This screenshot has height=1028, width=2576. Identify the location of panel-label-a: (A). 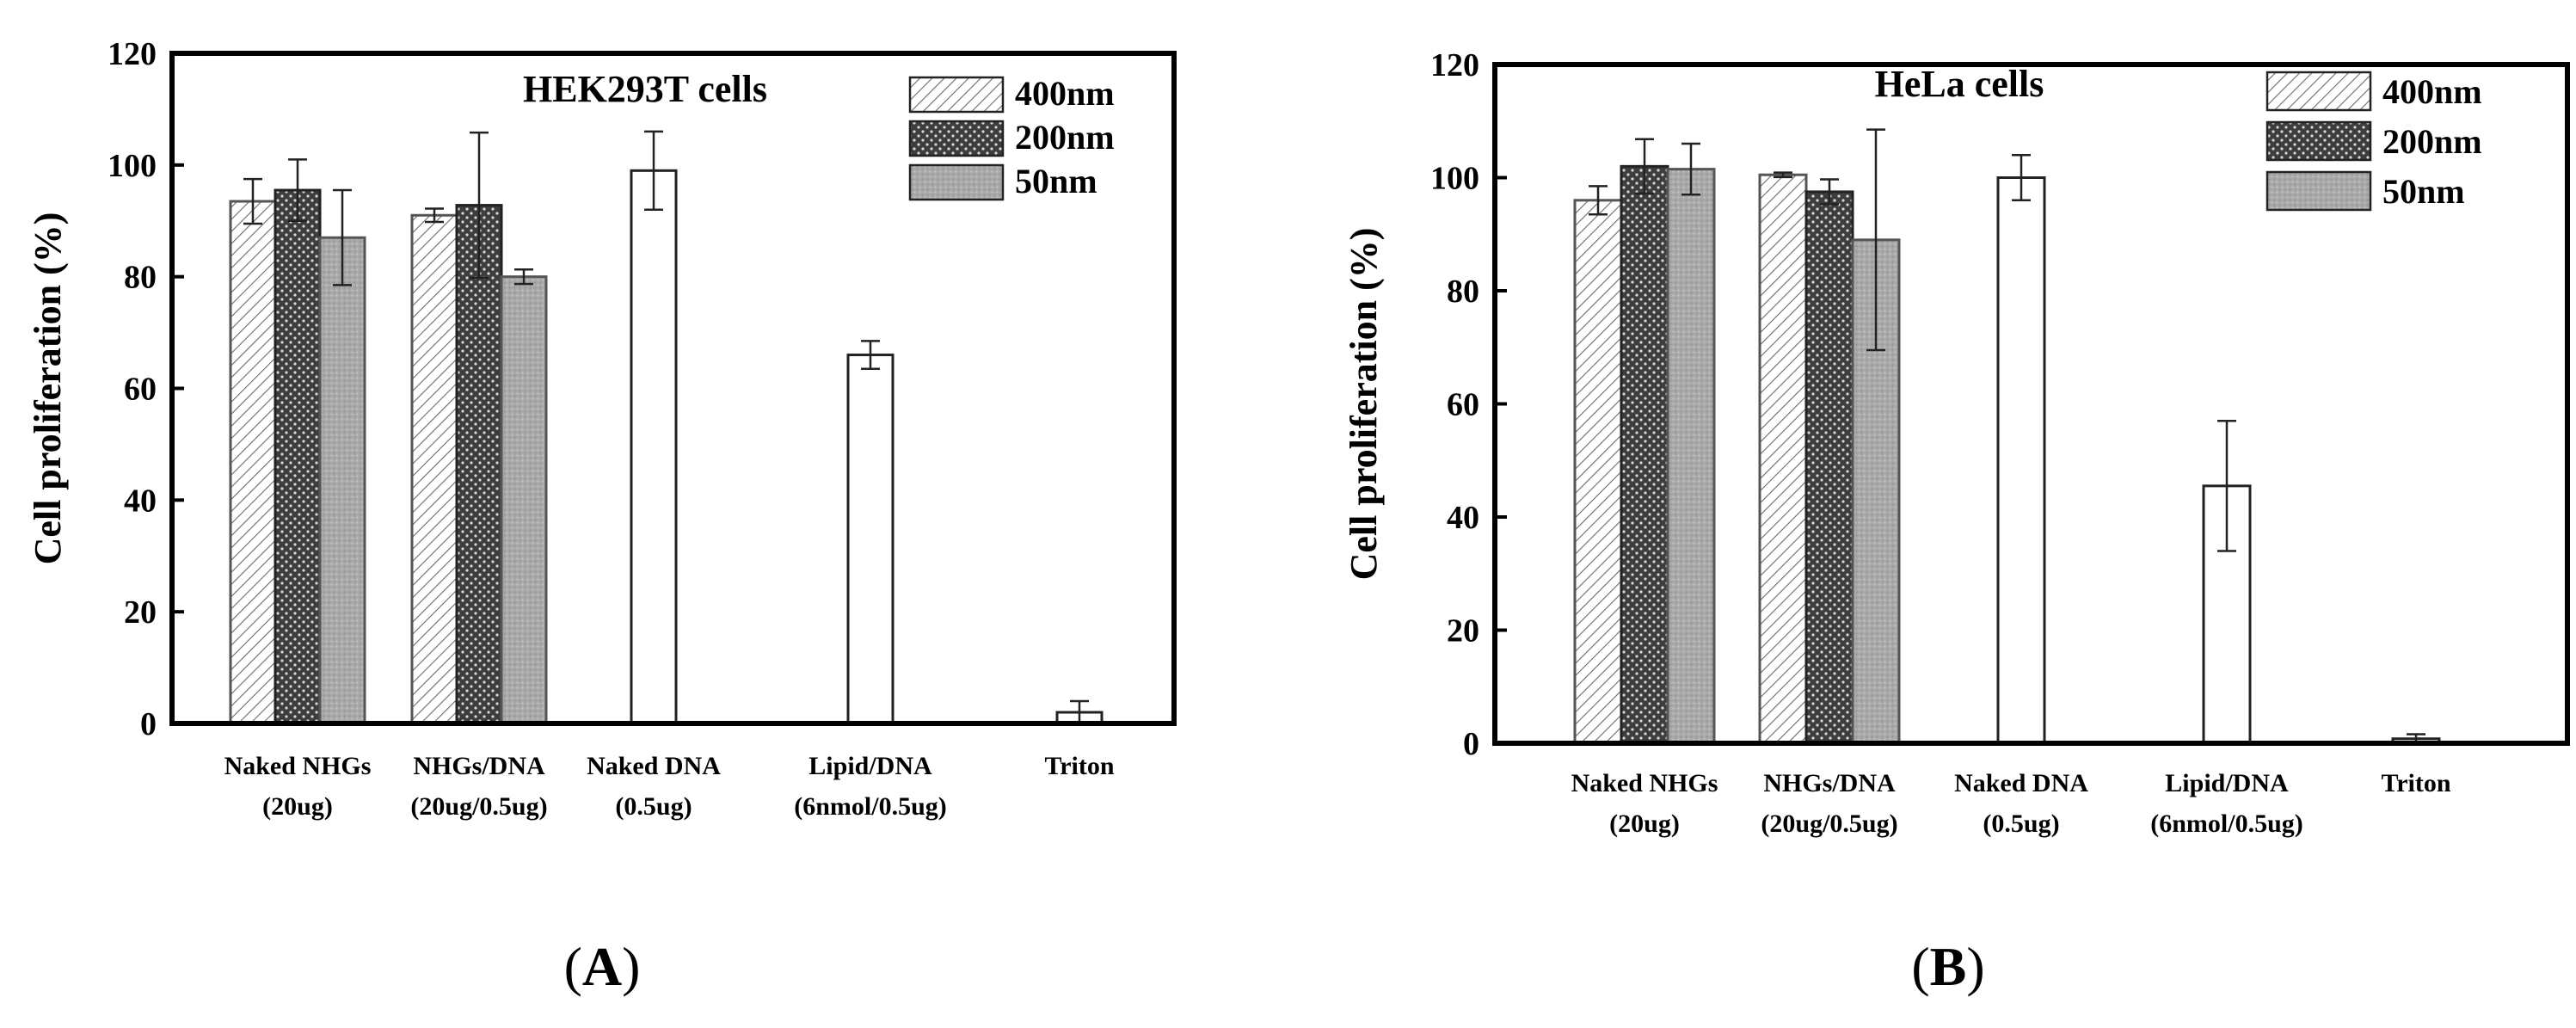
(602, 967).